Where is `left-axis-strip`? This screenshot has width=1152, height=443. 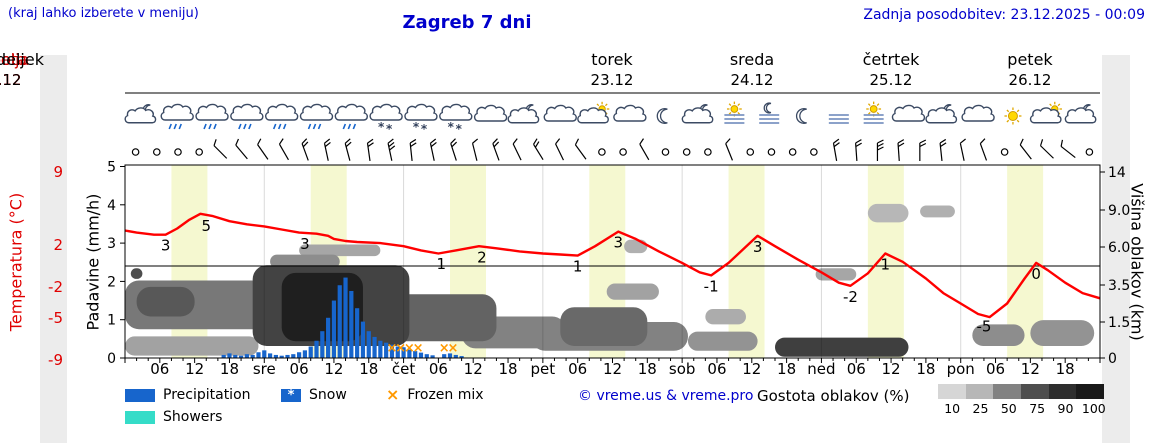
left-axis-strip is located at coordinates (53, 249).